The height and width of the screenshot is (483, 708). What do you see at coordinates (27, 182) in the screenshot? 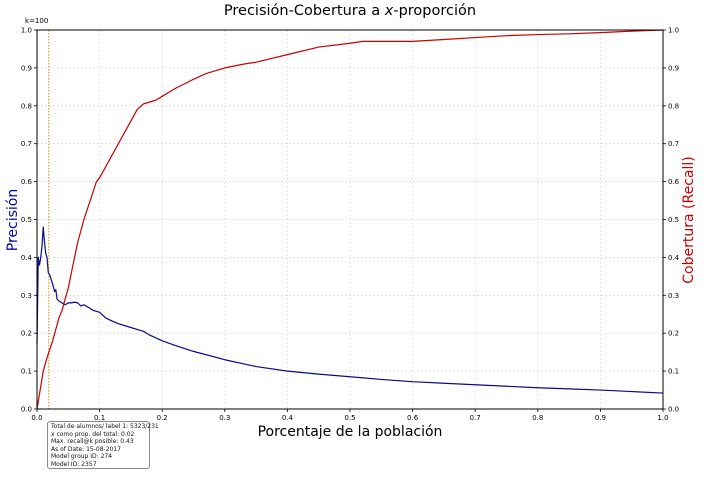
I see `y-tick-label-left: 0.6` at bounding box center [27, 182].